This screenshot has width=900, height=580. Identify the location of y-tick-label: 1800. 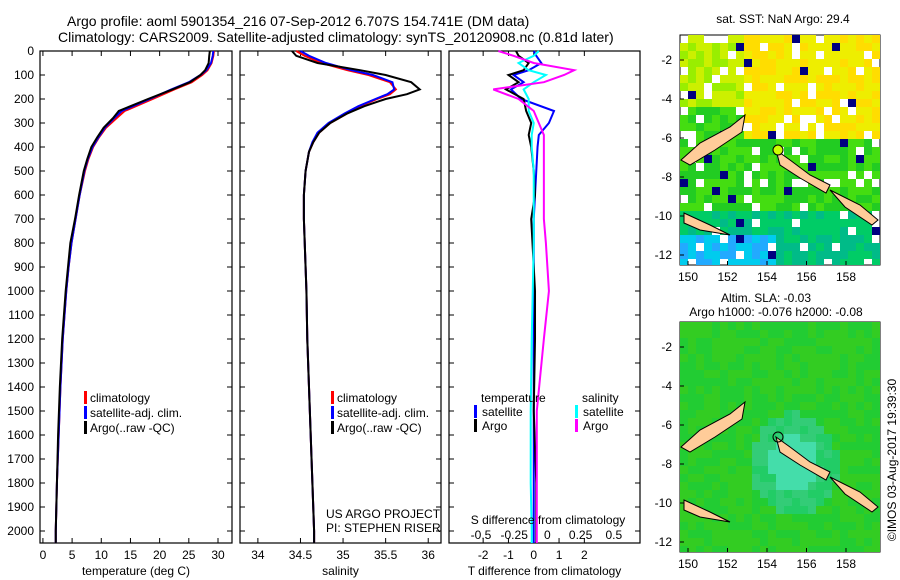
(20, 483).